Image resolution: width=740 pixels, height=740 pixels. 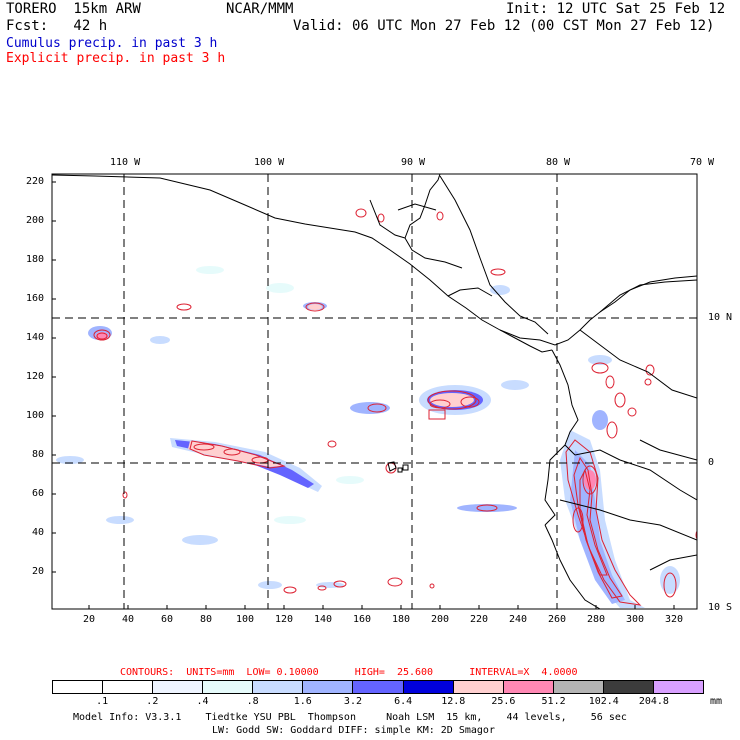 I want to click on y-label: 40, so click(x=38, y=532).